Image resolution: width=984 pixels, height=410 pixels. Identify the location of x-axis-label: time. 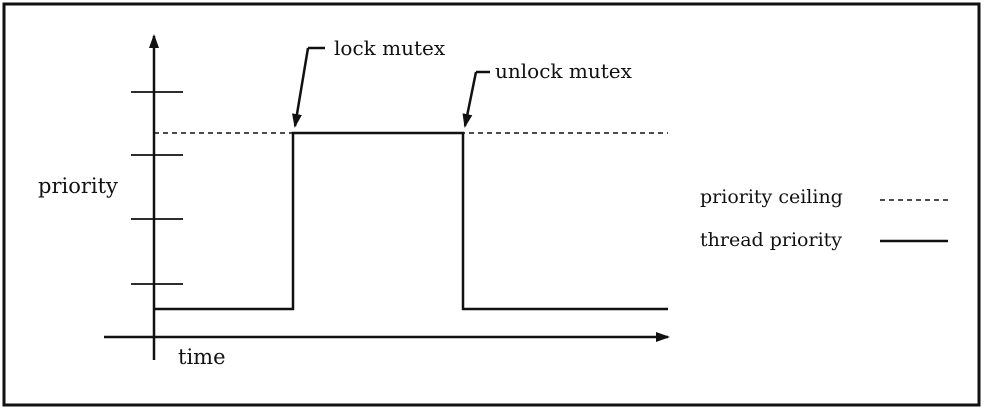
(202, 357).